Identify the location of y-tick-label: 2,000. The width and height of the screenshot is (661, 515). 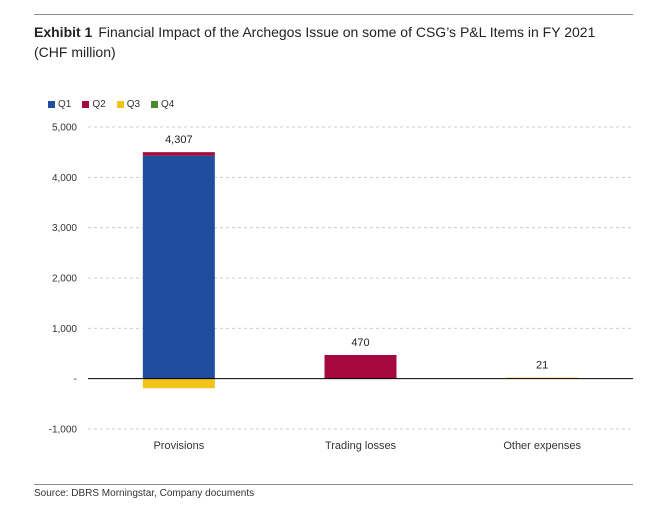
(64, 279).